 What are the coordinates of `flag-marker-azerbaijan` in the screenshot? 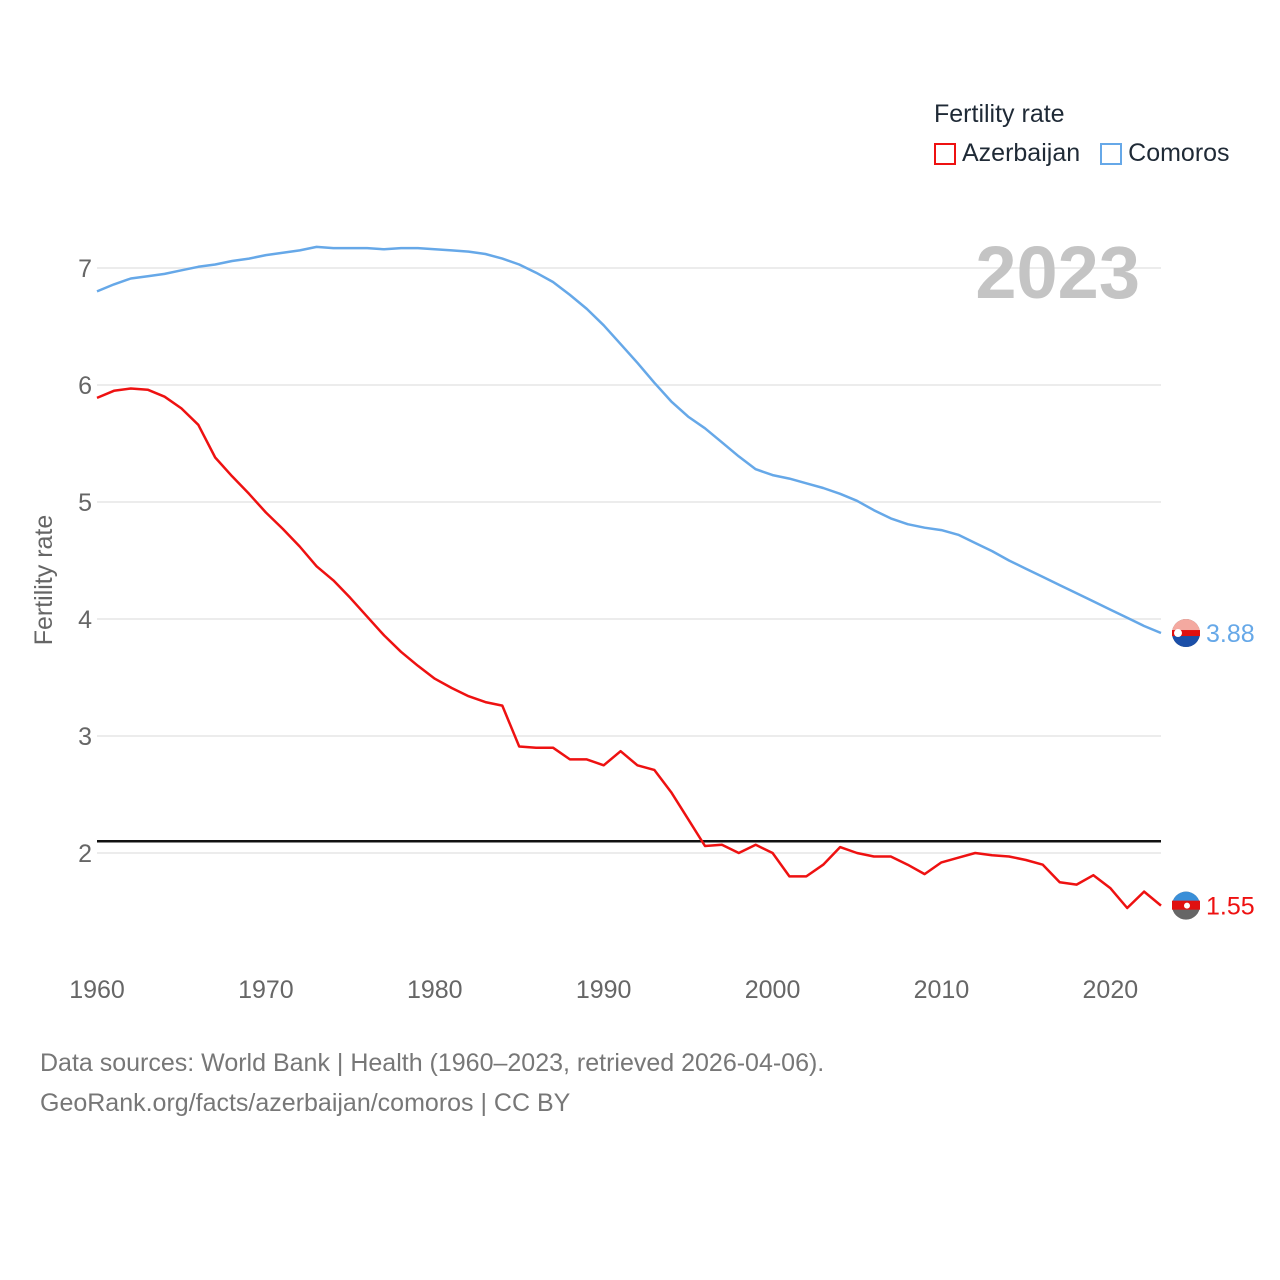 It's located at (1186, 905).